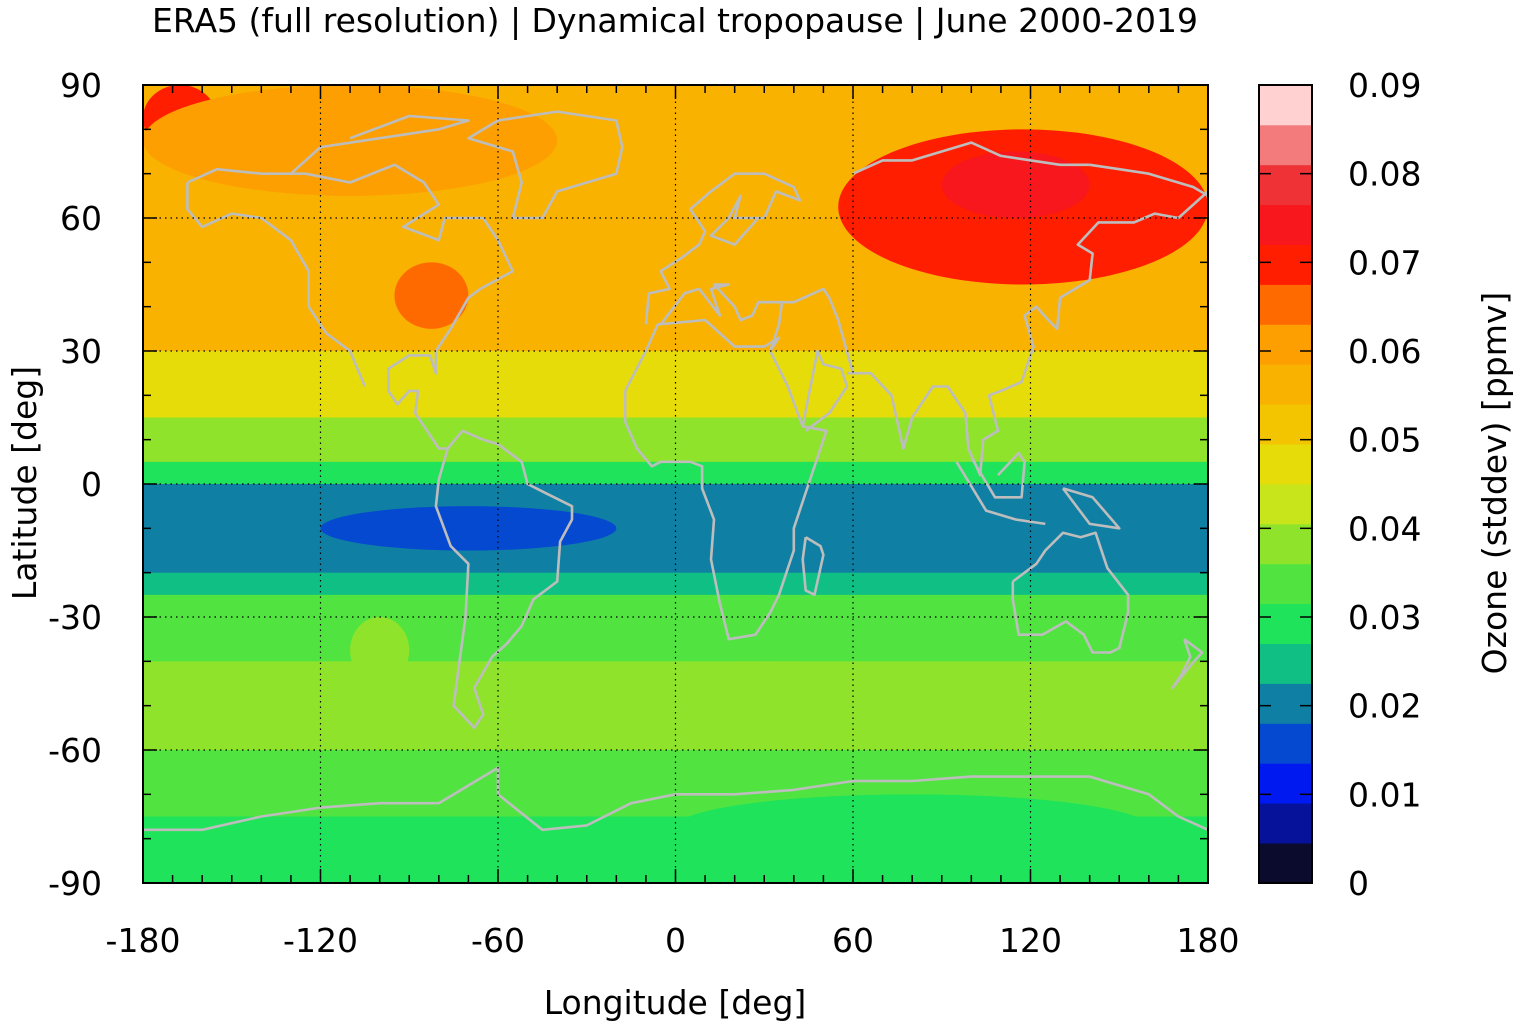  I want to click on colorbar-tick-label: 0.03, so click(1384, 617).